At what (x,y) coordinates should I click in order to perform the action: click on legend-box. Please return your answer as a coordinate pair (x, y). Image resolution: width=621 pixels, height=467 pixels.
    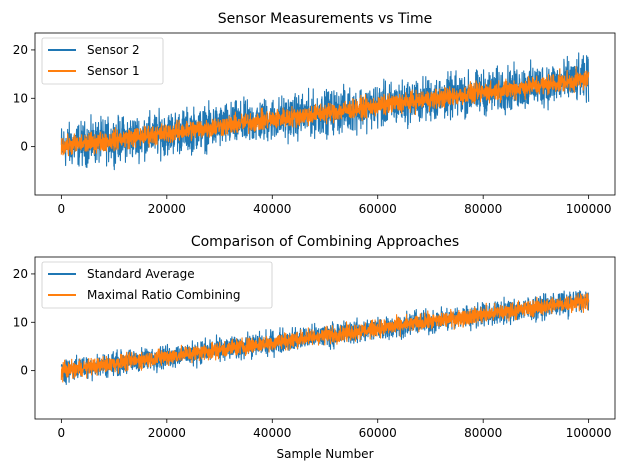
    Looking at the image, I should click on (157, 285).